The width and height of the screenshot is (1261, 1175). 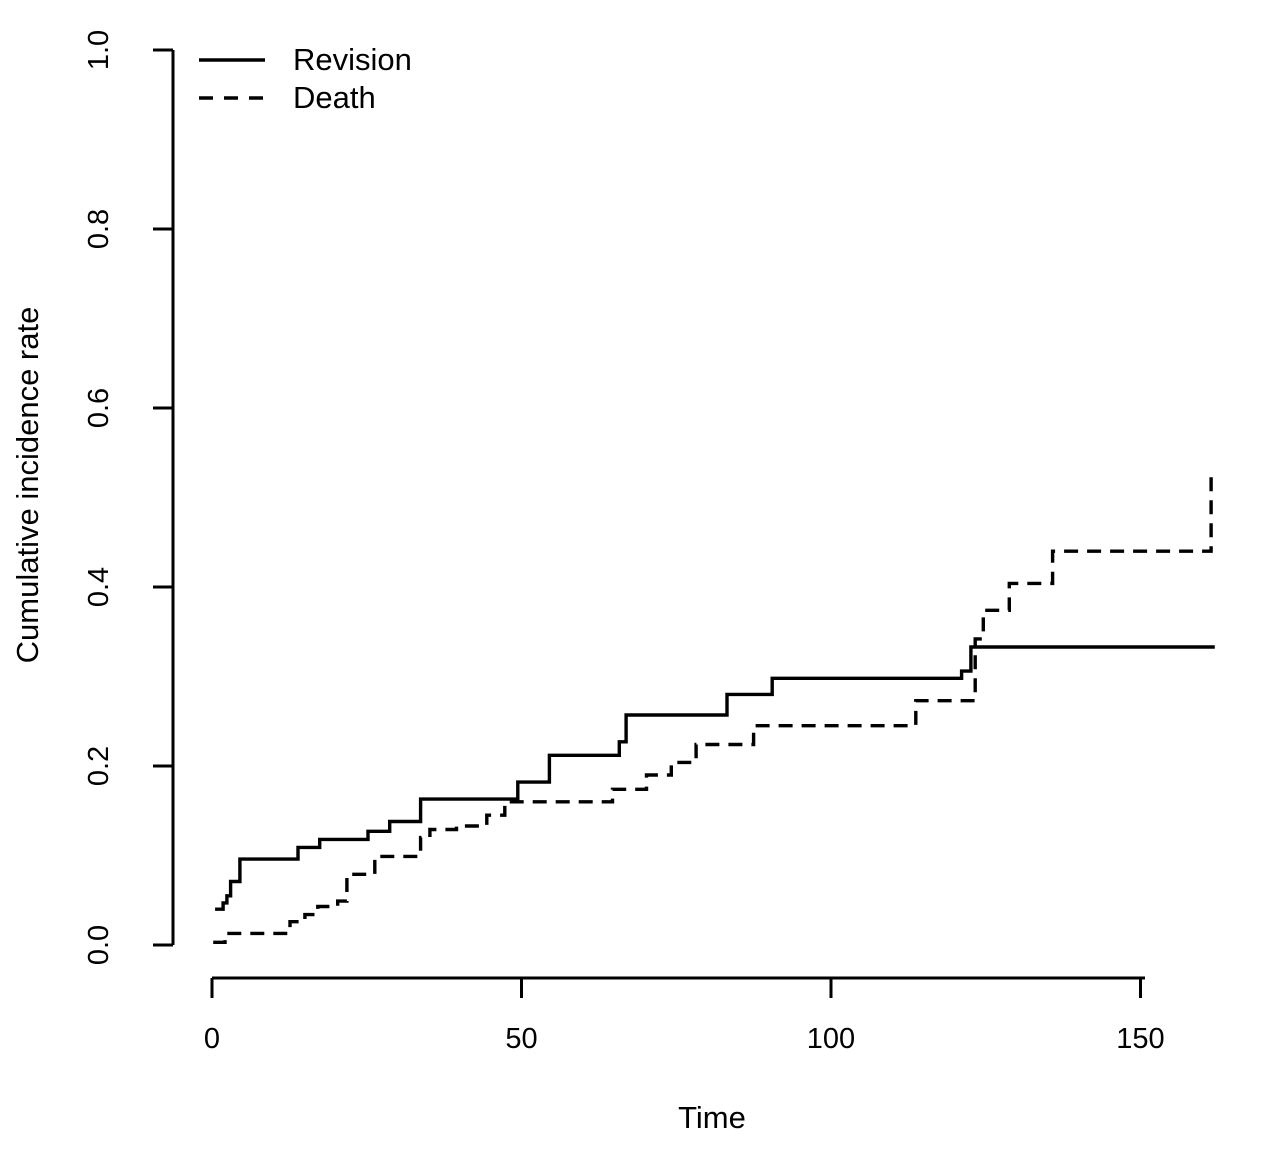 What do you see at coordinates (99, 945) in the screenshot?
I see `y-tick-label: 0.0` at bounding box center [99, 945].